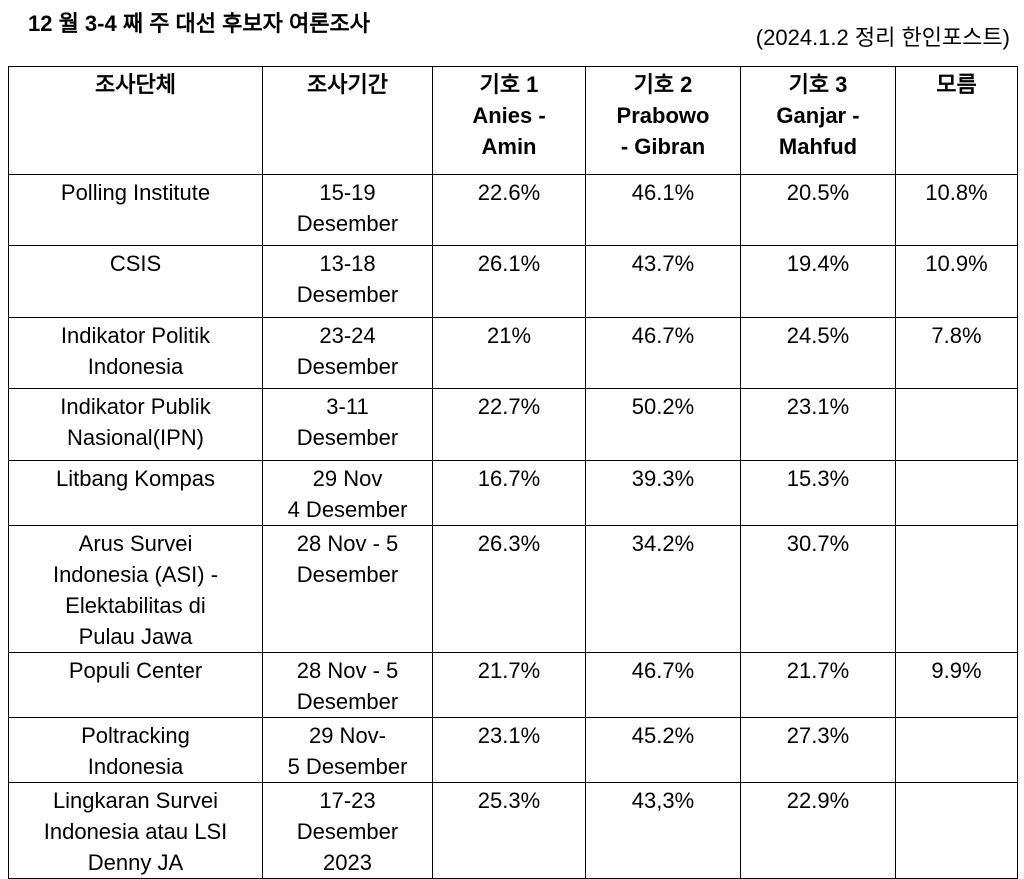  What do you see at coordinates (818, 589) in the screenshot?
I see `table-cell: 30.7%` at bounding box center [818, 589].